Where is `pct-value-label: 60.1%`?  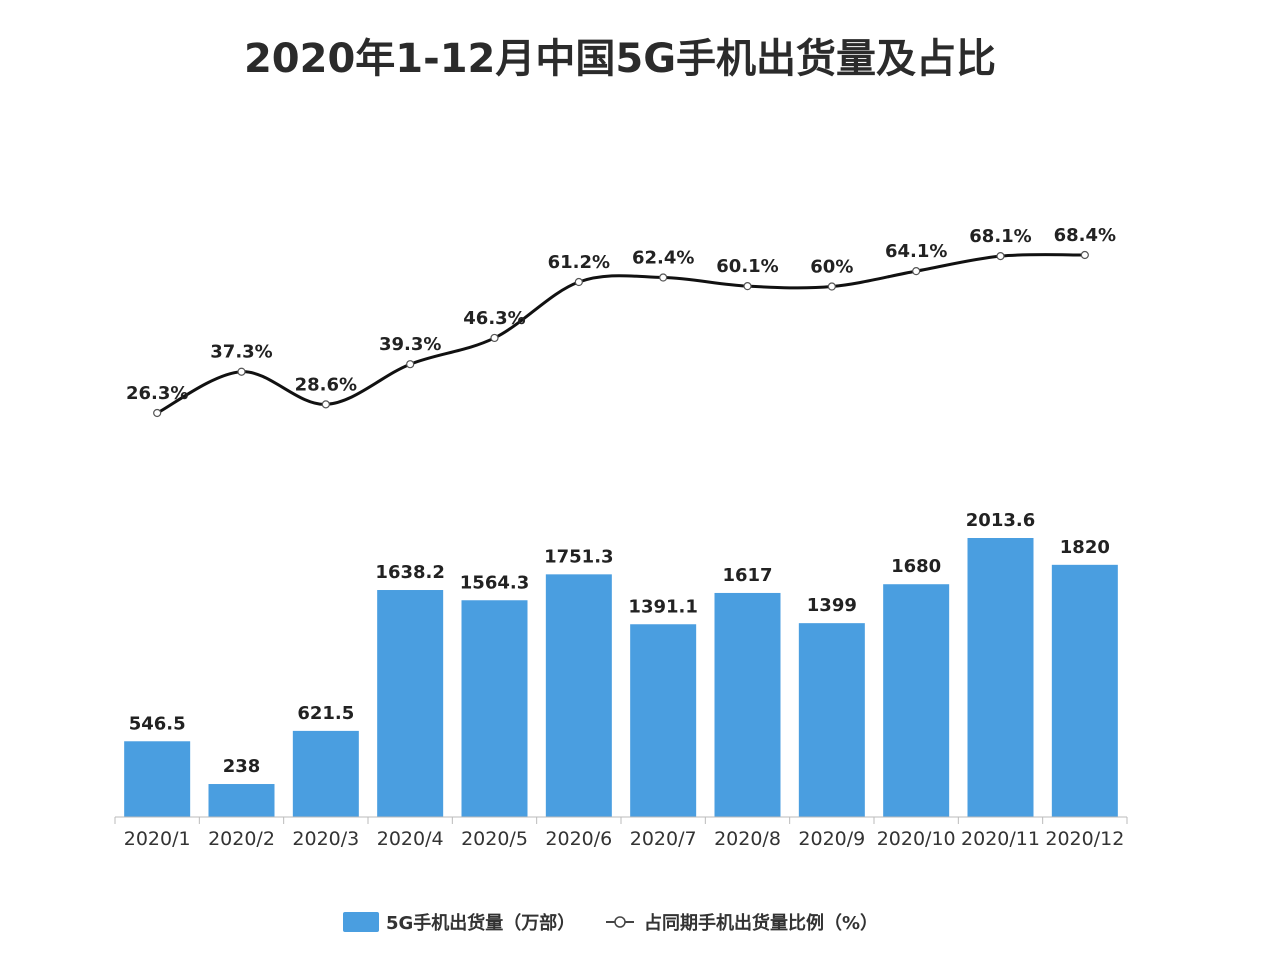 pct-value-label: 60.1% is located at coordinates (747, 266).